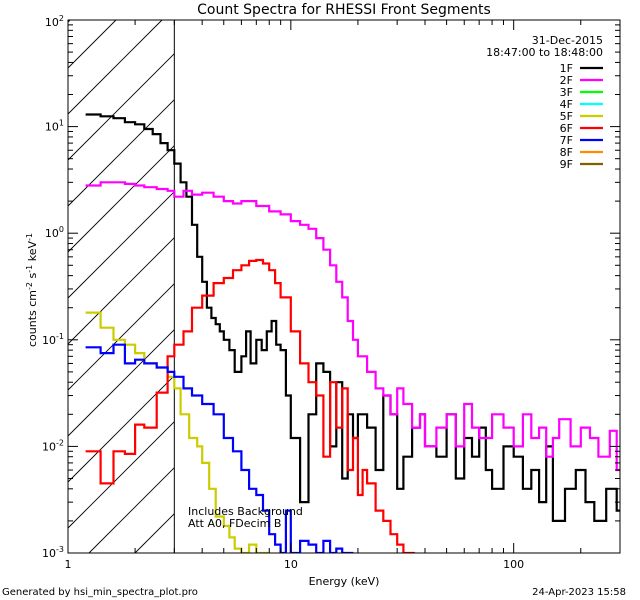 The height and width of the screenshot is (600, 640). Describe the element at coordinates (544, 52) in the screenshot. I see `time-range-label: 18:47:00 to 18:48:00` at that location.